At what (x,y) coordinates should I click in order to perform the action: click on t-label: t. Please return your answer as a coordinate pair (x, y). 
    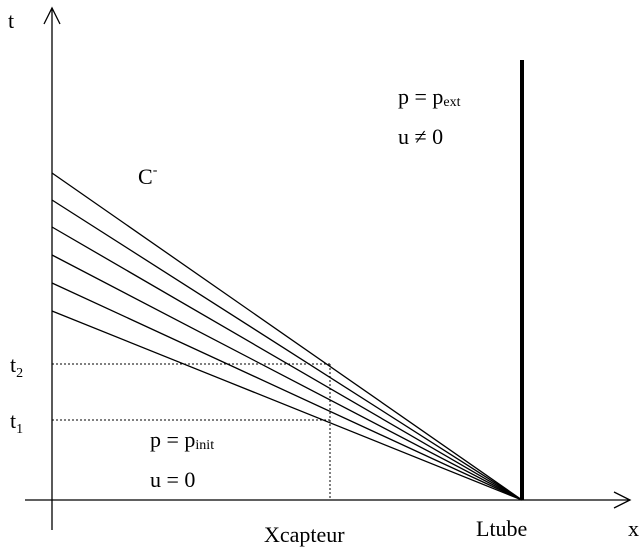
    Looking at the image, I should click on (11, 20).